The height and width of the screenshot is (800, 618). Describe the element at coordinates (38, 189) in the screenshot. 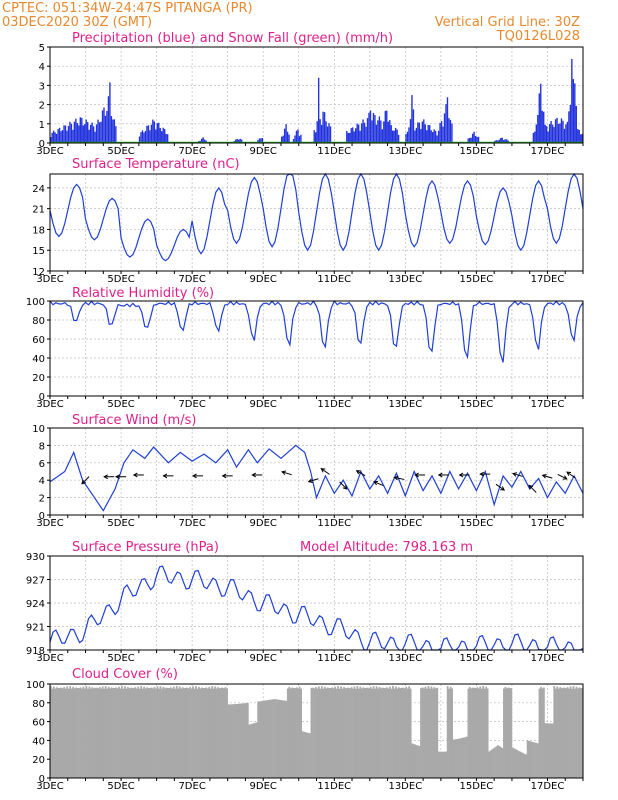

I see `y-tick-label: 24` at that location.